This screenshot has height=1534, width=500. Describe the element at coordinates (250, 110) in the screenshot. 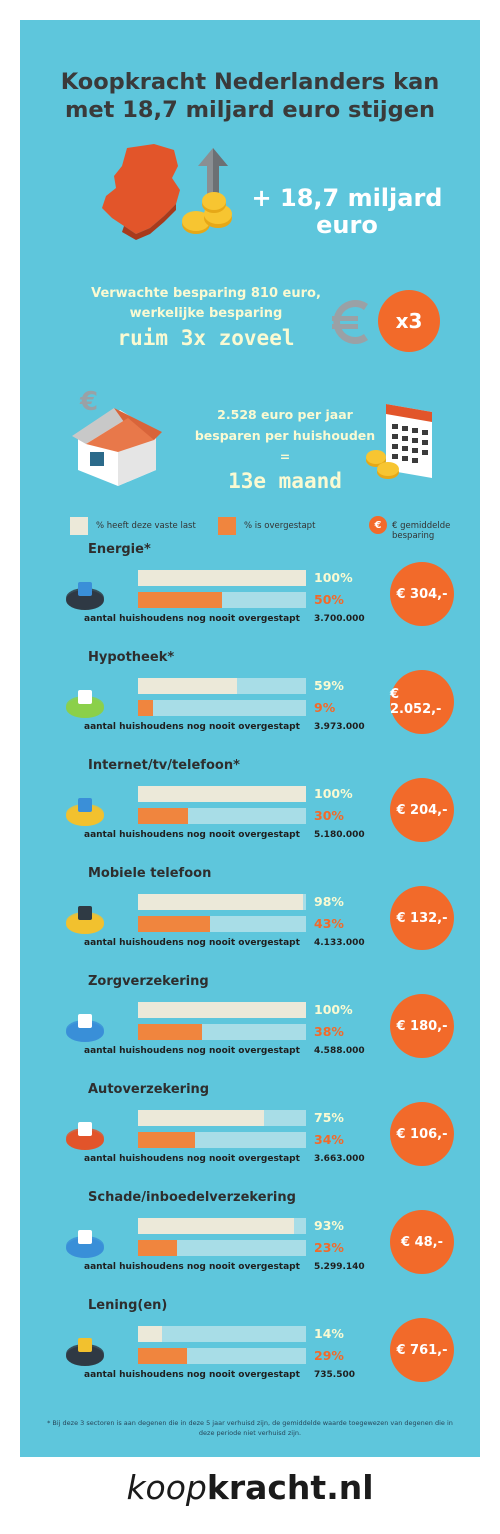

I see `title-line-2: met 18,7 miljard euro stijgen` at that location.